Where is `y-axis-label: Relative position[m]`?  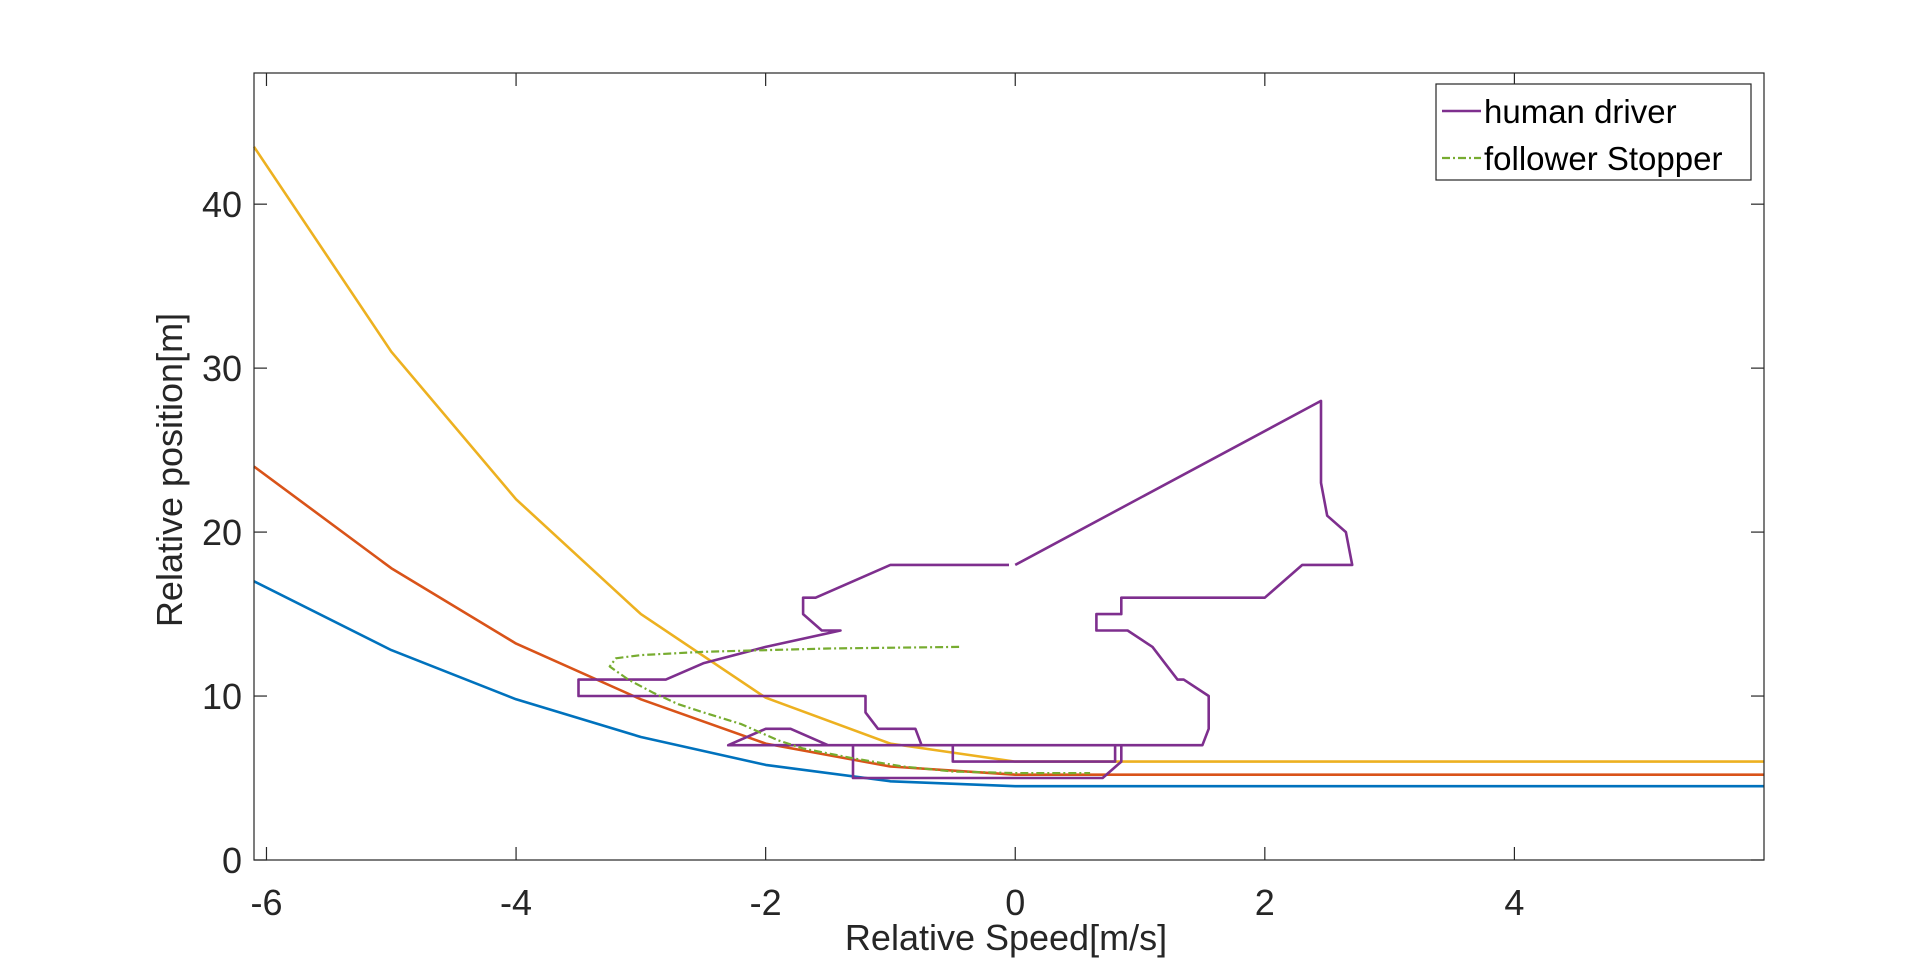 y-axis-label: Relative position[m] is located at coordinates (169, 470).